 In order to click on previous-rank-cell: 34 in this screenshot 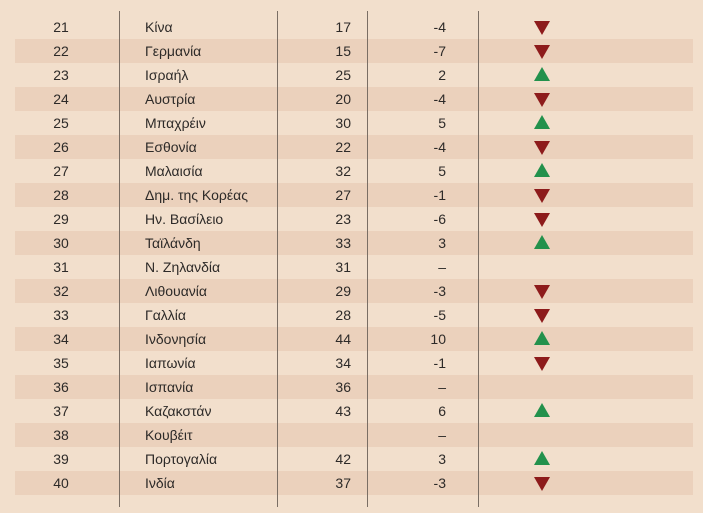, I will do `click(343, 363)`.